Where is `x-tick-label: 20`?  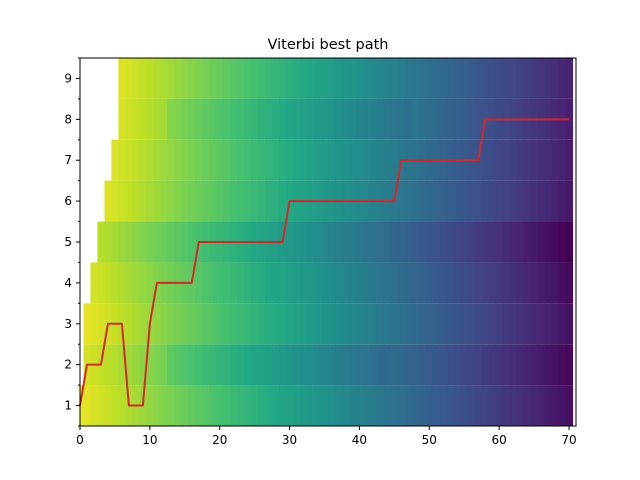 x-tick-label: 20 is located at coordinates (219, 440).